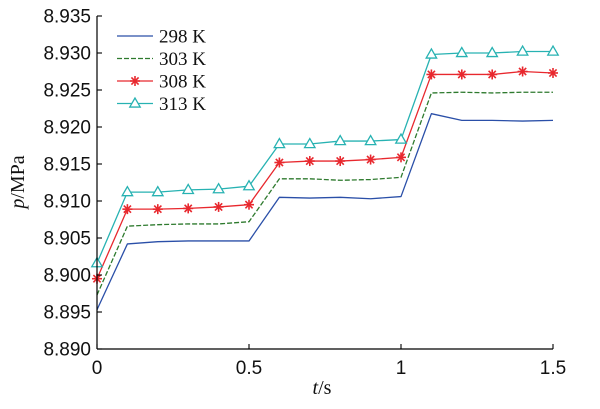  I want to click on y-tick-label: 8.895, so click(67, 313).